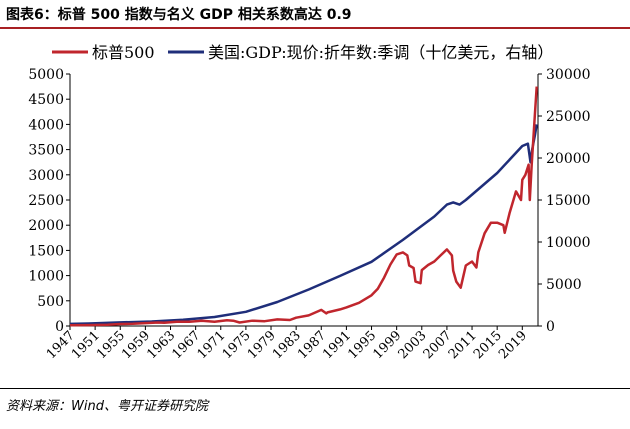 This screenshot has height=429, width=630. Describe the element at coordinates (438, 345) in the screenshot. I see `x-tick-label: 2007` at that location.